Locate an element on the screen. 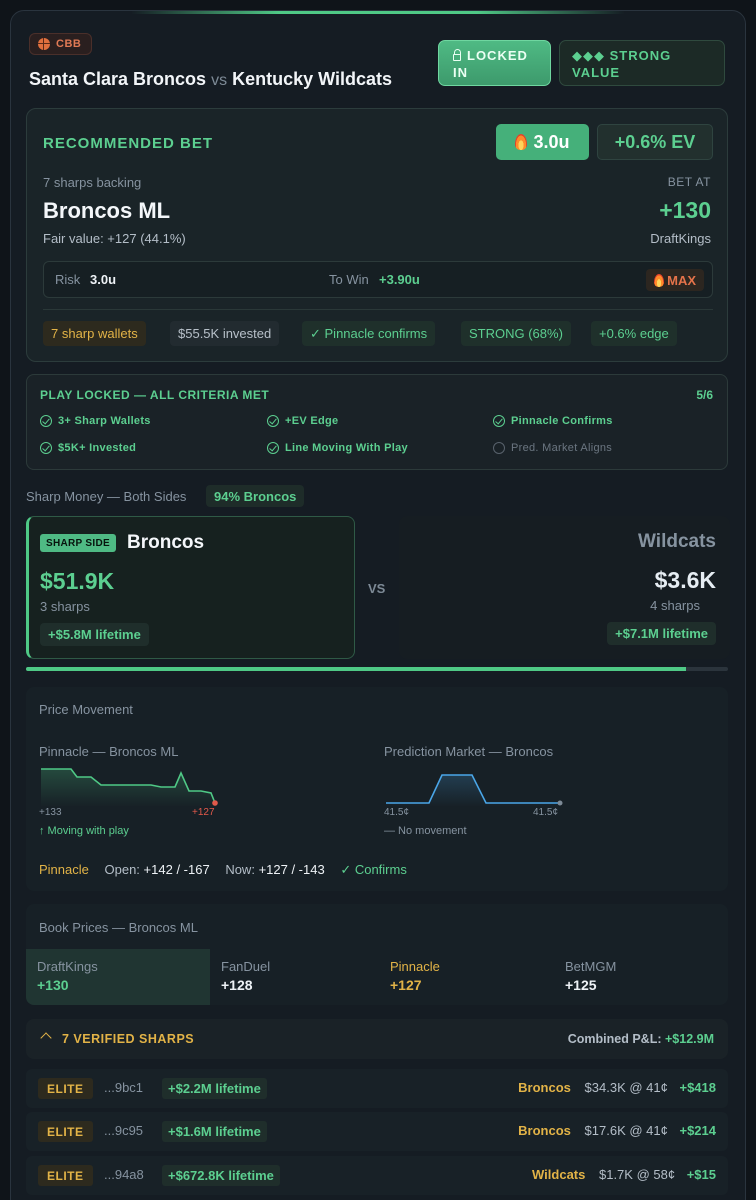 Image resolution: width=756 pixels, height=1200 pixels. league-label: CBB is located at coordinates (69, 44).